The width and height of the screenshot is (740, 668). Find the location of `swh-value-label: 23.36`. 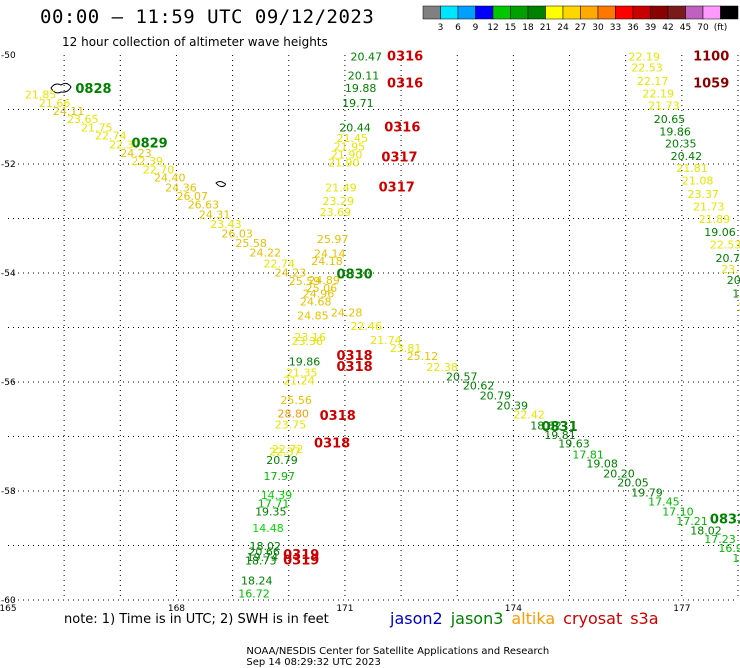

swh-value-label: 23.36 is located at coordinates (308, 341).